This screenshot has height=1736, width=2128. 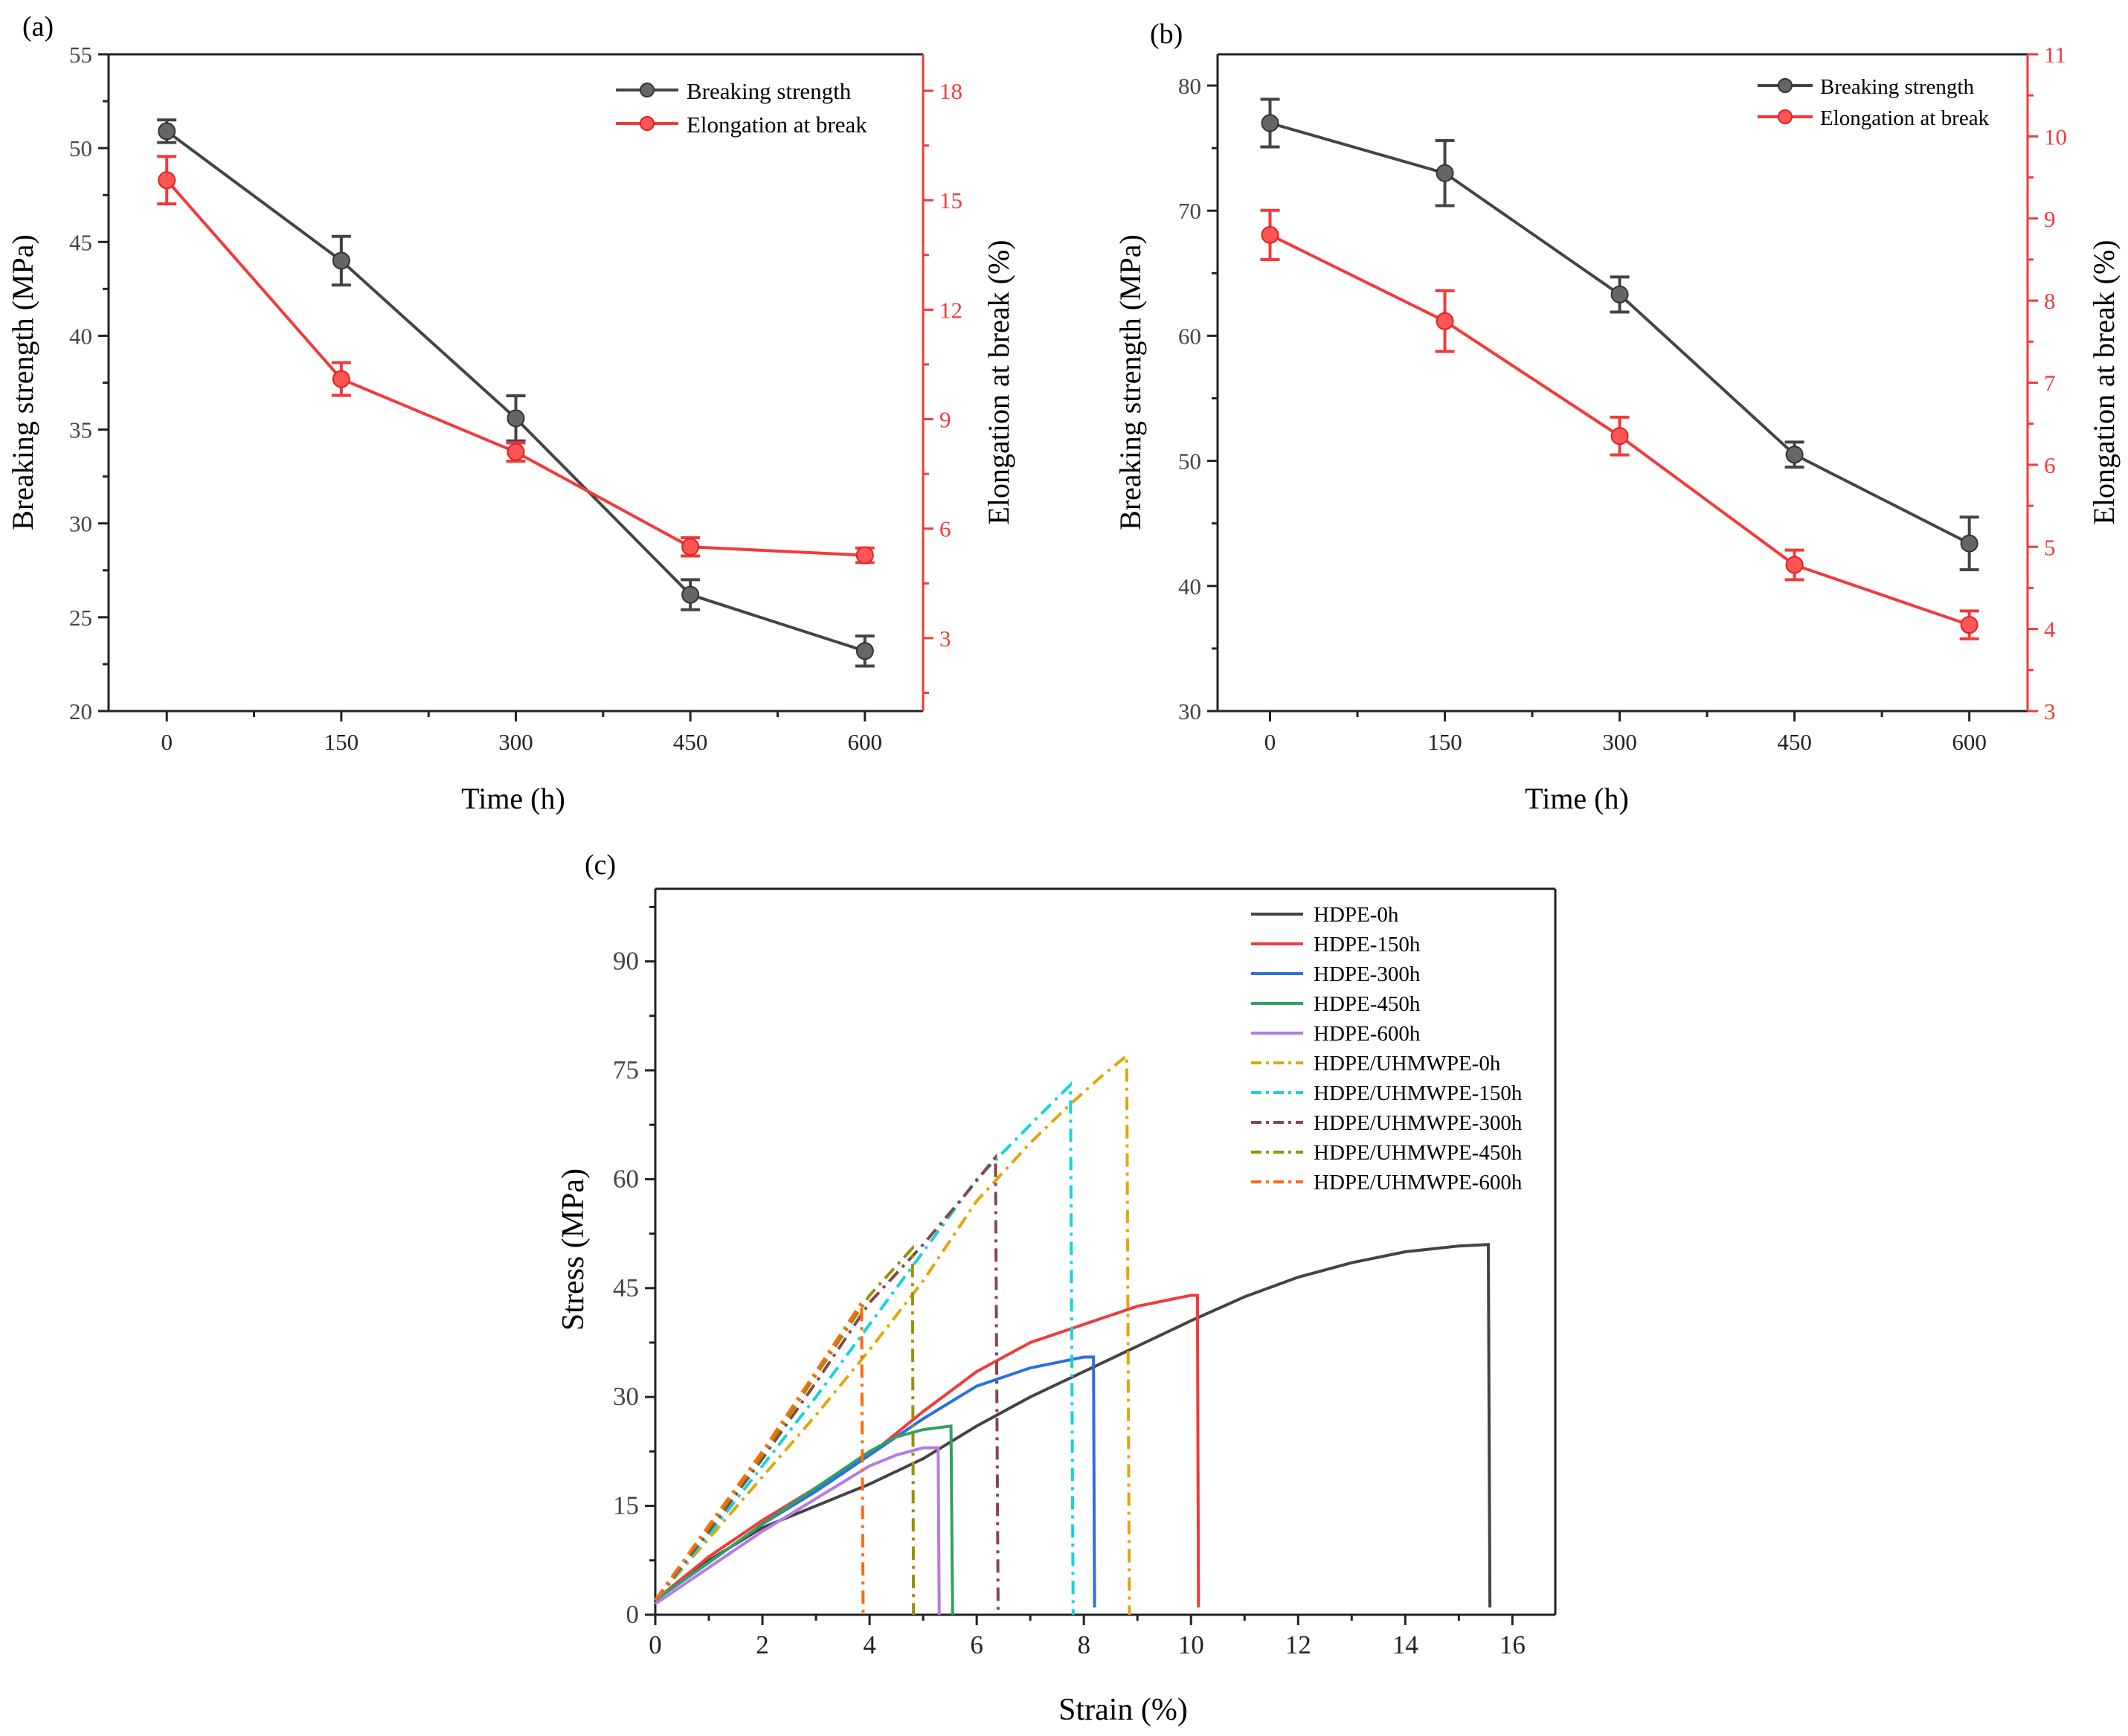 I want to click on y-tick-label: 15, so click(x=626, y=1505).